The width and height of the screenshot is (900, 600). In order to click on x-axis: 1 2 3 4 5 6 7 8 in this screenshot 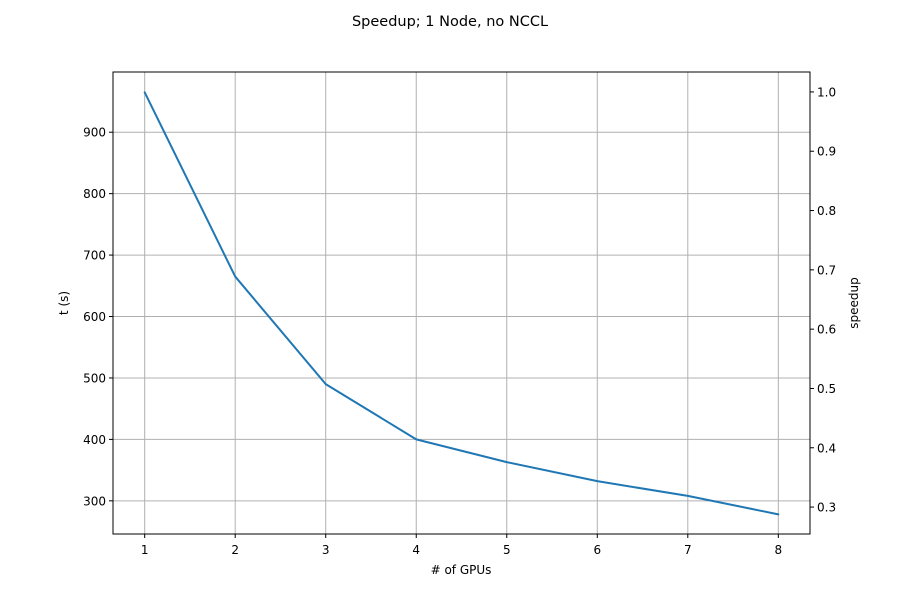, I will do `click(461, 545)`.